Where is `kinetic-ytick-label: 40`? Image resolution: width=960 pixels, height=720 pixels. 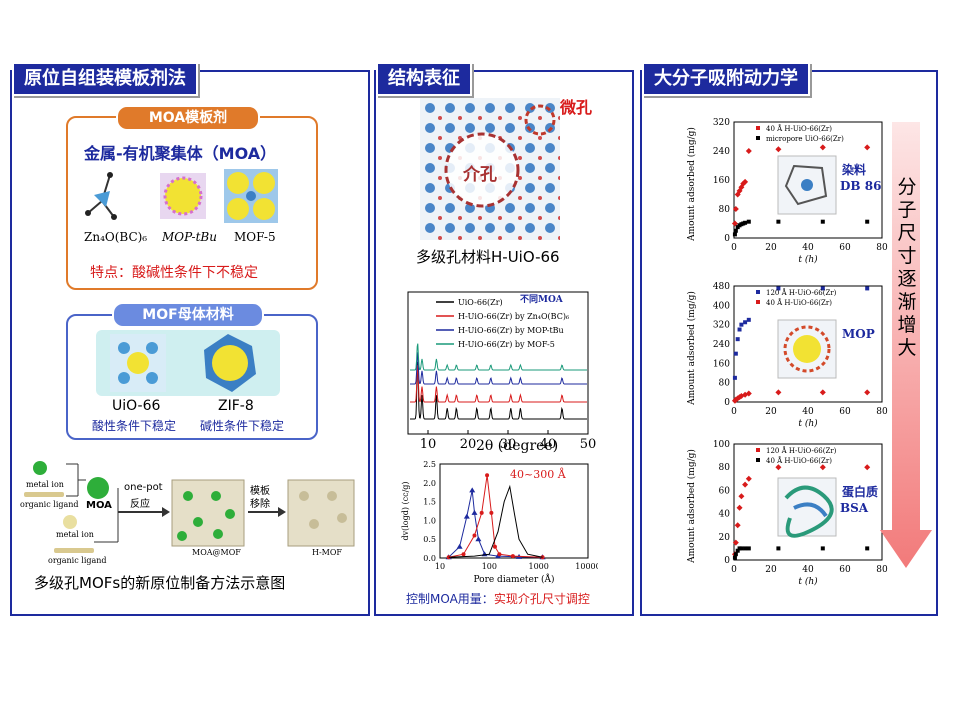
kinetic-ytick-label: 40 is located at coordinates (725, 515).